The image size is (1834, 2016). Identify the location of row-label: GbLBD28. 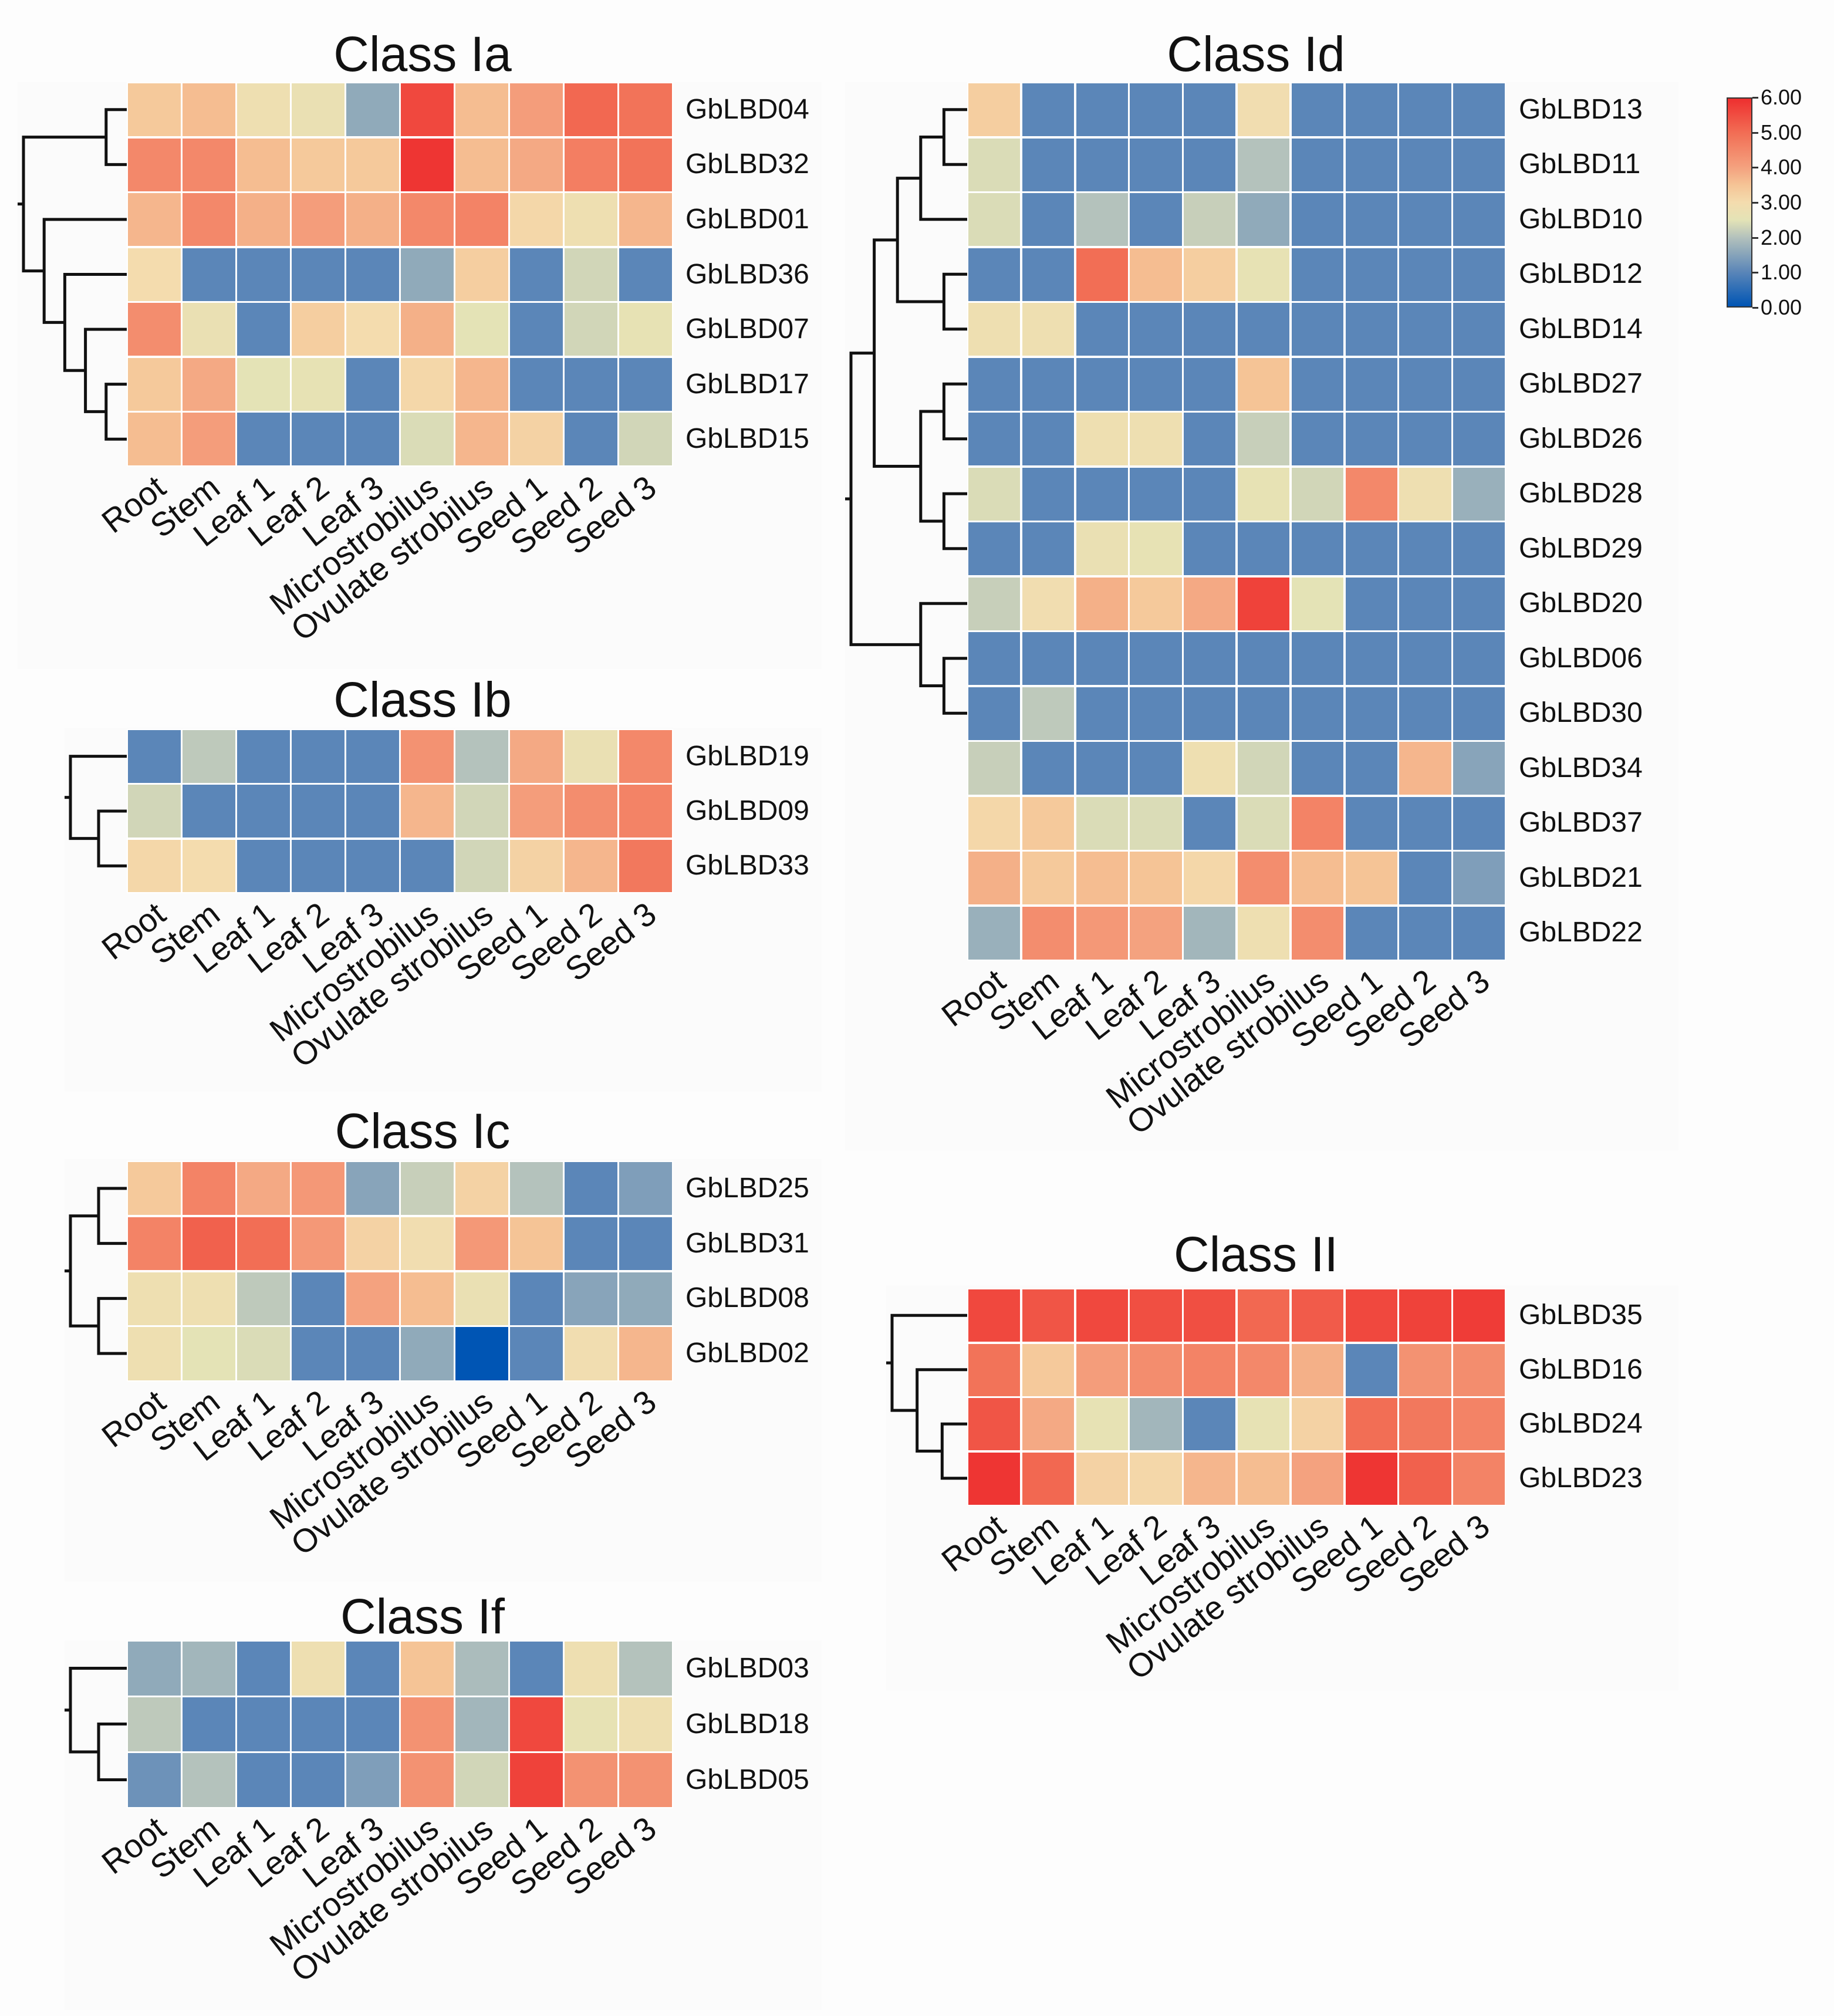
(1581, 493).